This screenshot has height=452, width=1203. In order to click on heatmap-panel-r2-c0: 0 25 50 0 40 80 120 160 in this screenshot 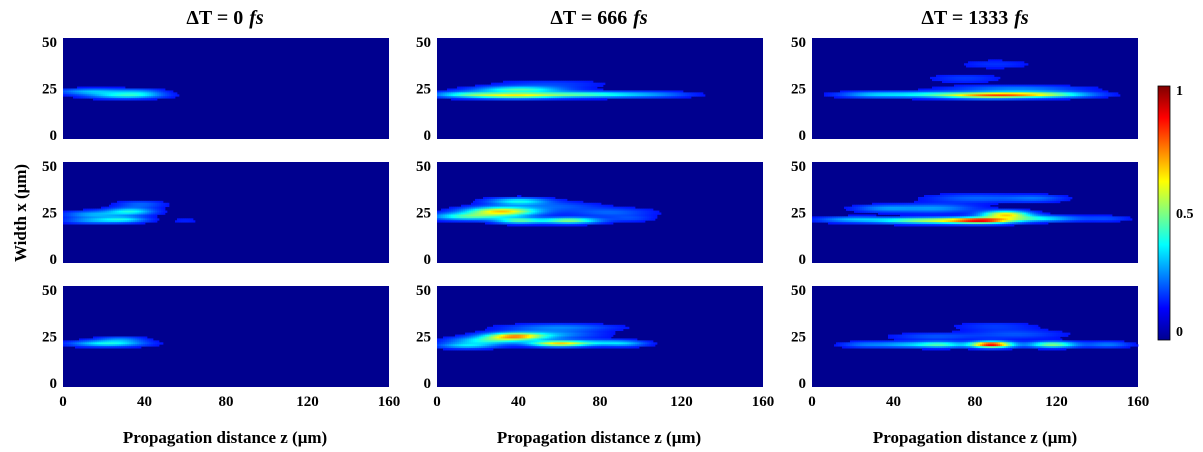, I will do `click(221, 346)`.